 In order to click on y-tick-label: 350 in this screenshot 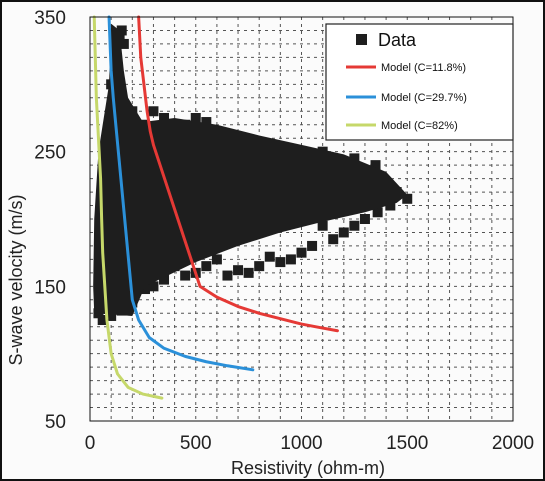, I will do `click(50, 18)`.